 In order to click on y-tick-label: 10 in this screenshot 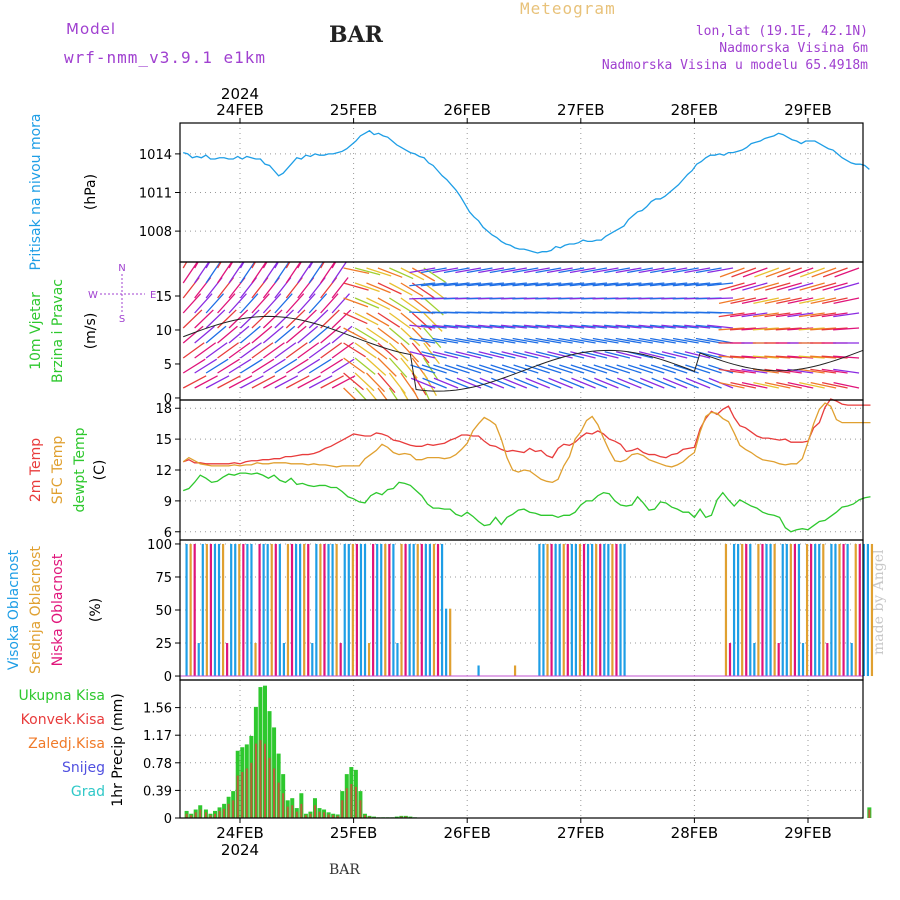, I will do `click(163, 331)`.